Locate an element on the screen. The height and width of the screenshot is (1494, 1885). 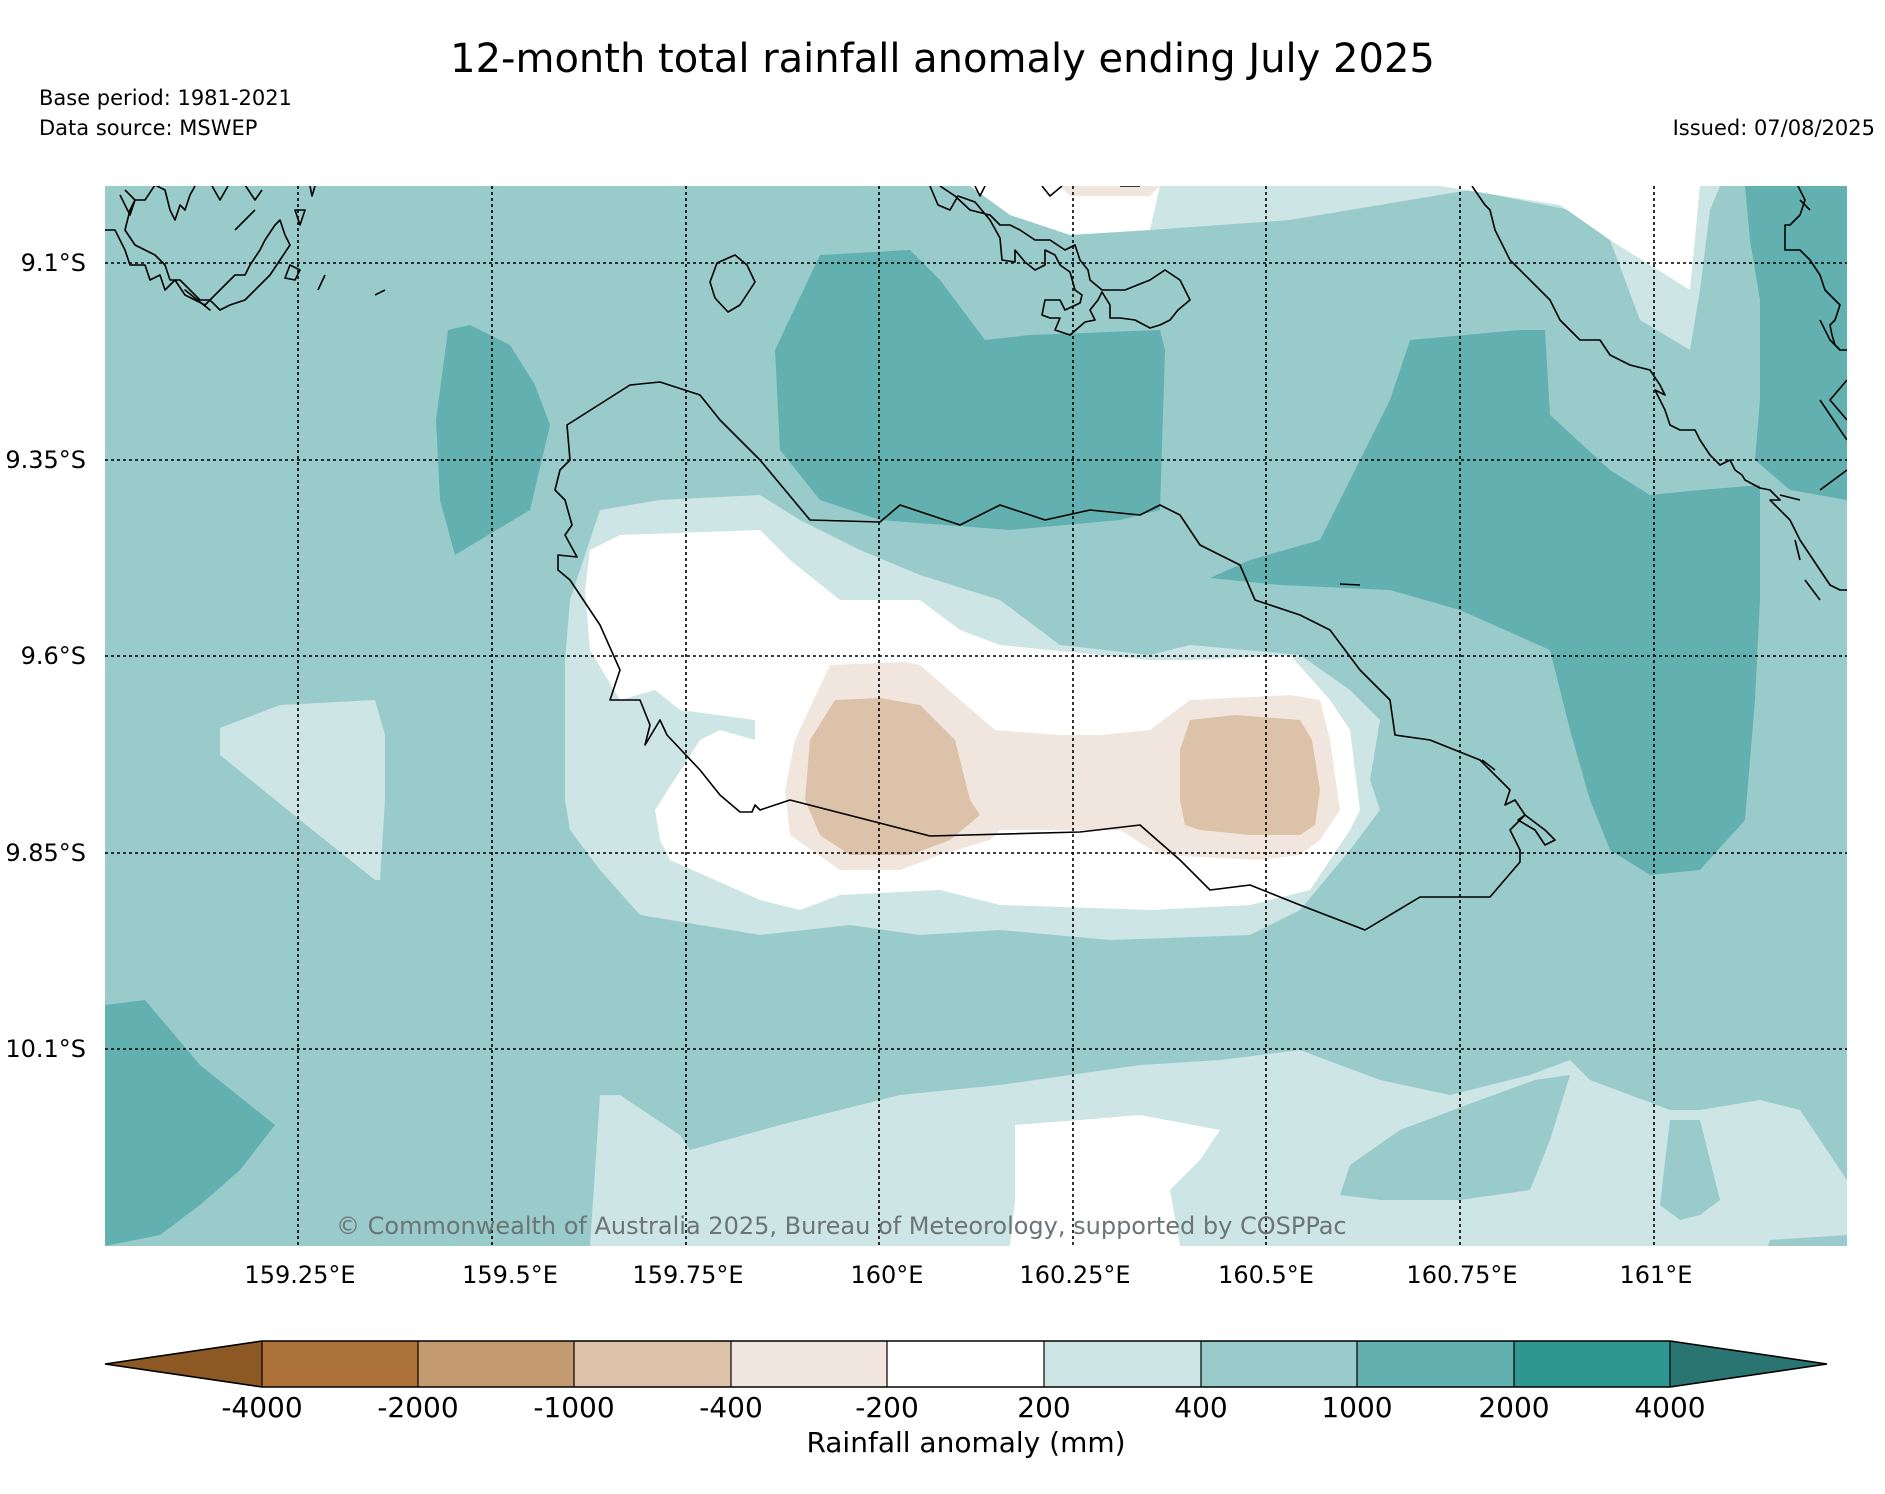
colorbar-dividers is located at coordinates (966, 1364).